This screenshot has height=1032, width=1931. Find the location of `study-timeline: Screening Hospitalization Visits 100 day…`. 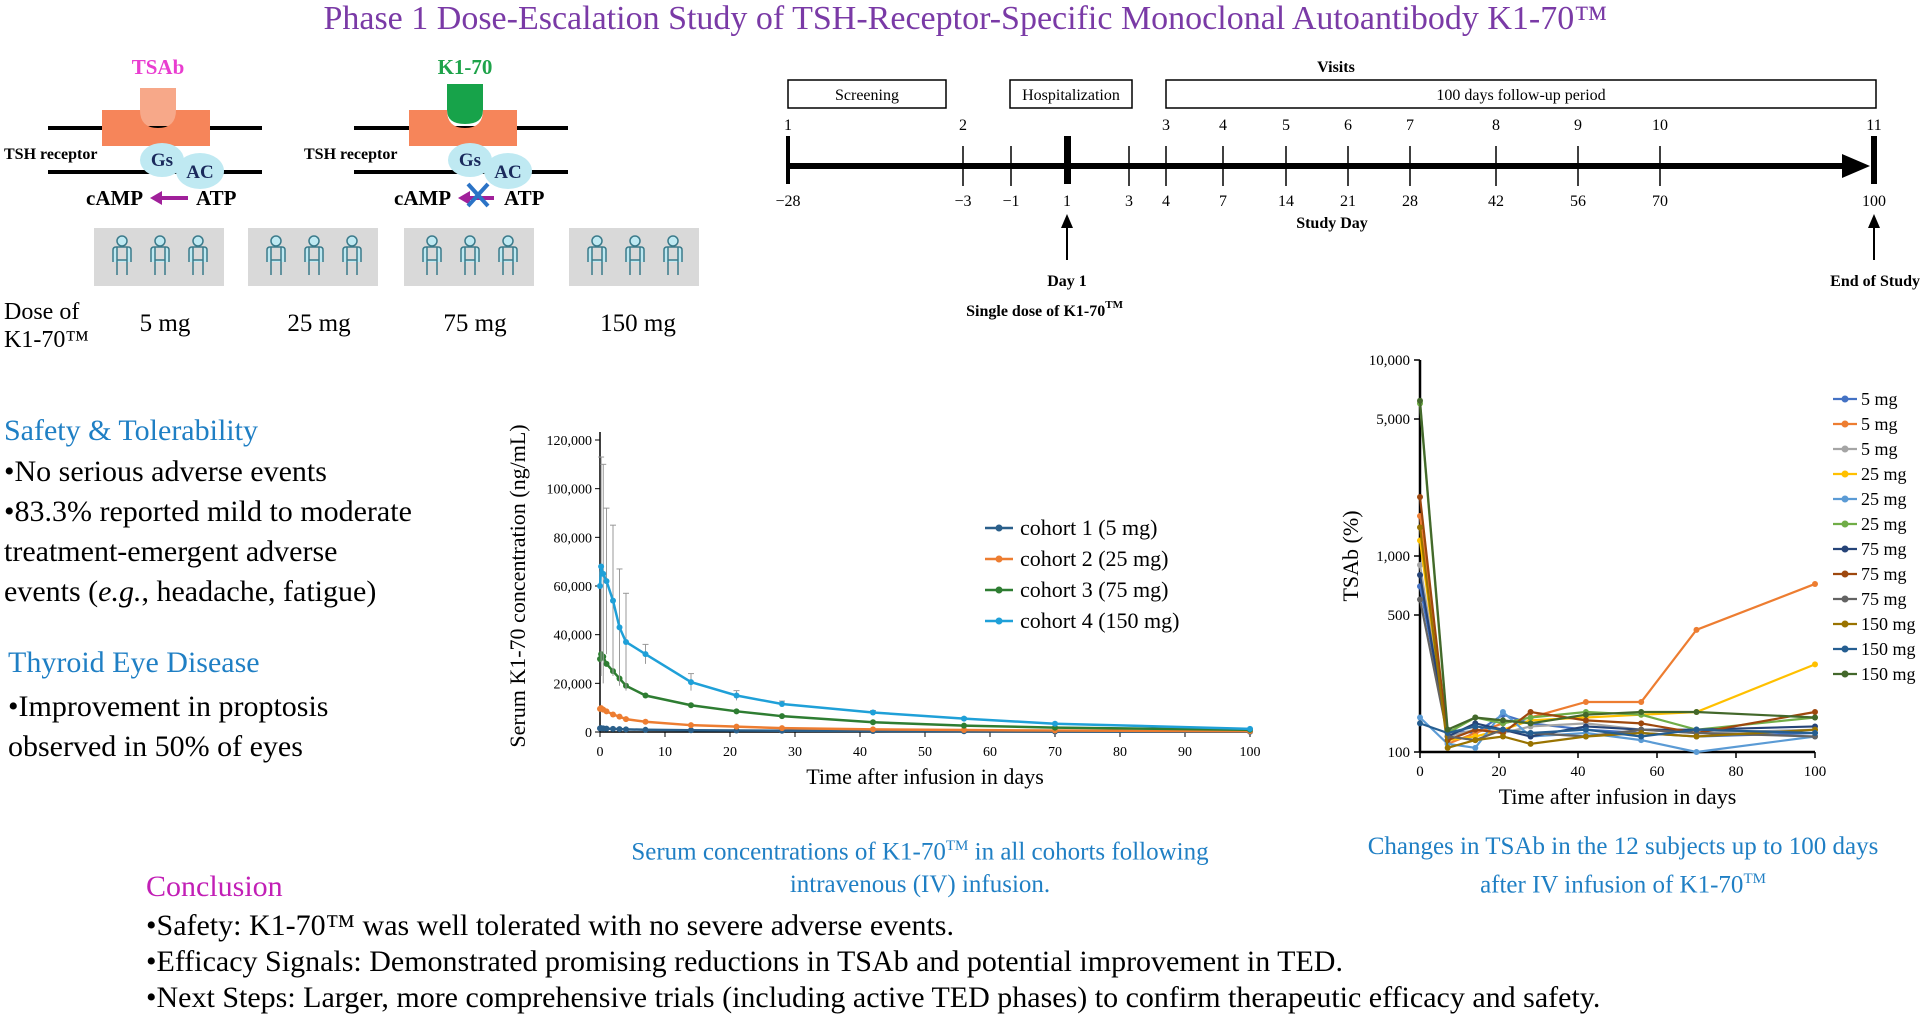

study-timeline: Screening Hospitalization Visits 100 day… is located at coordinates (1347, 189).